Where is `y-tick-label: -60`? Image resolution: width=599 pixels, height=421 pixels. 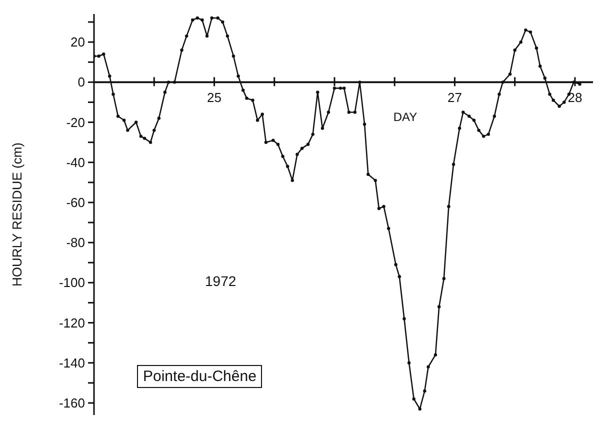
y-tick-label: -60 is located at coordinates (75, 202).